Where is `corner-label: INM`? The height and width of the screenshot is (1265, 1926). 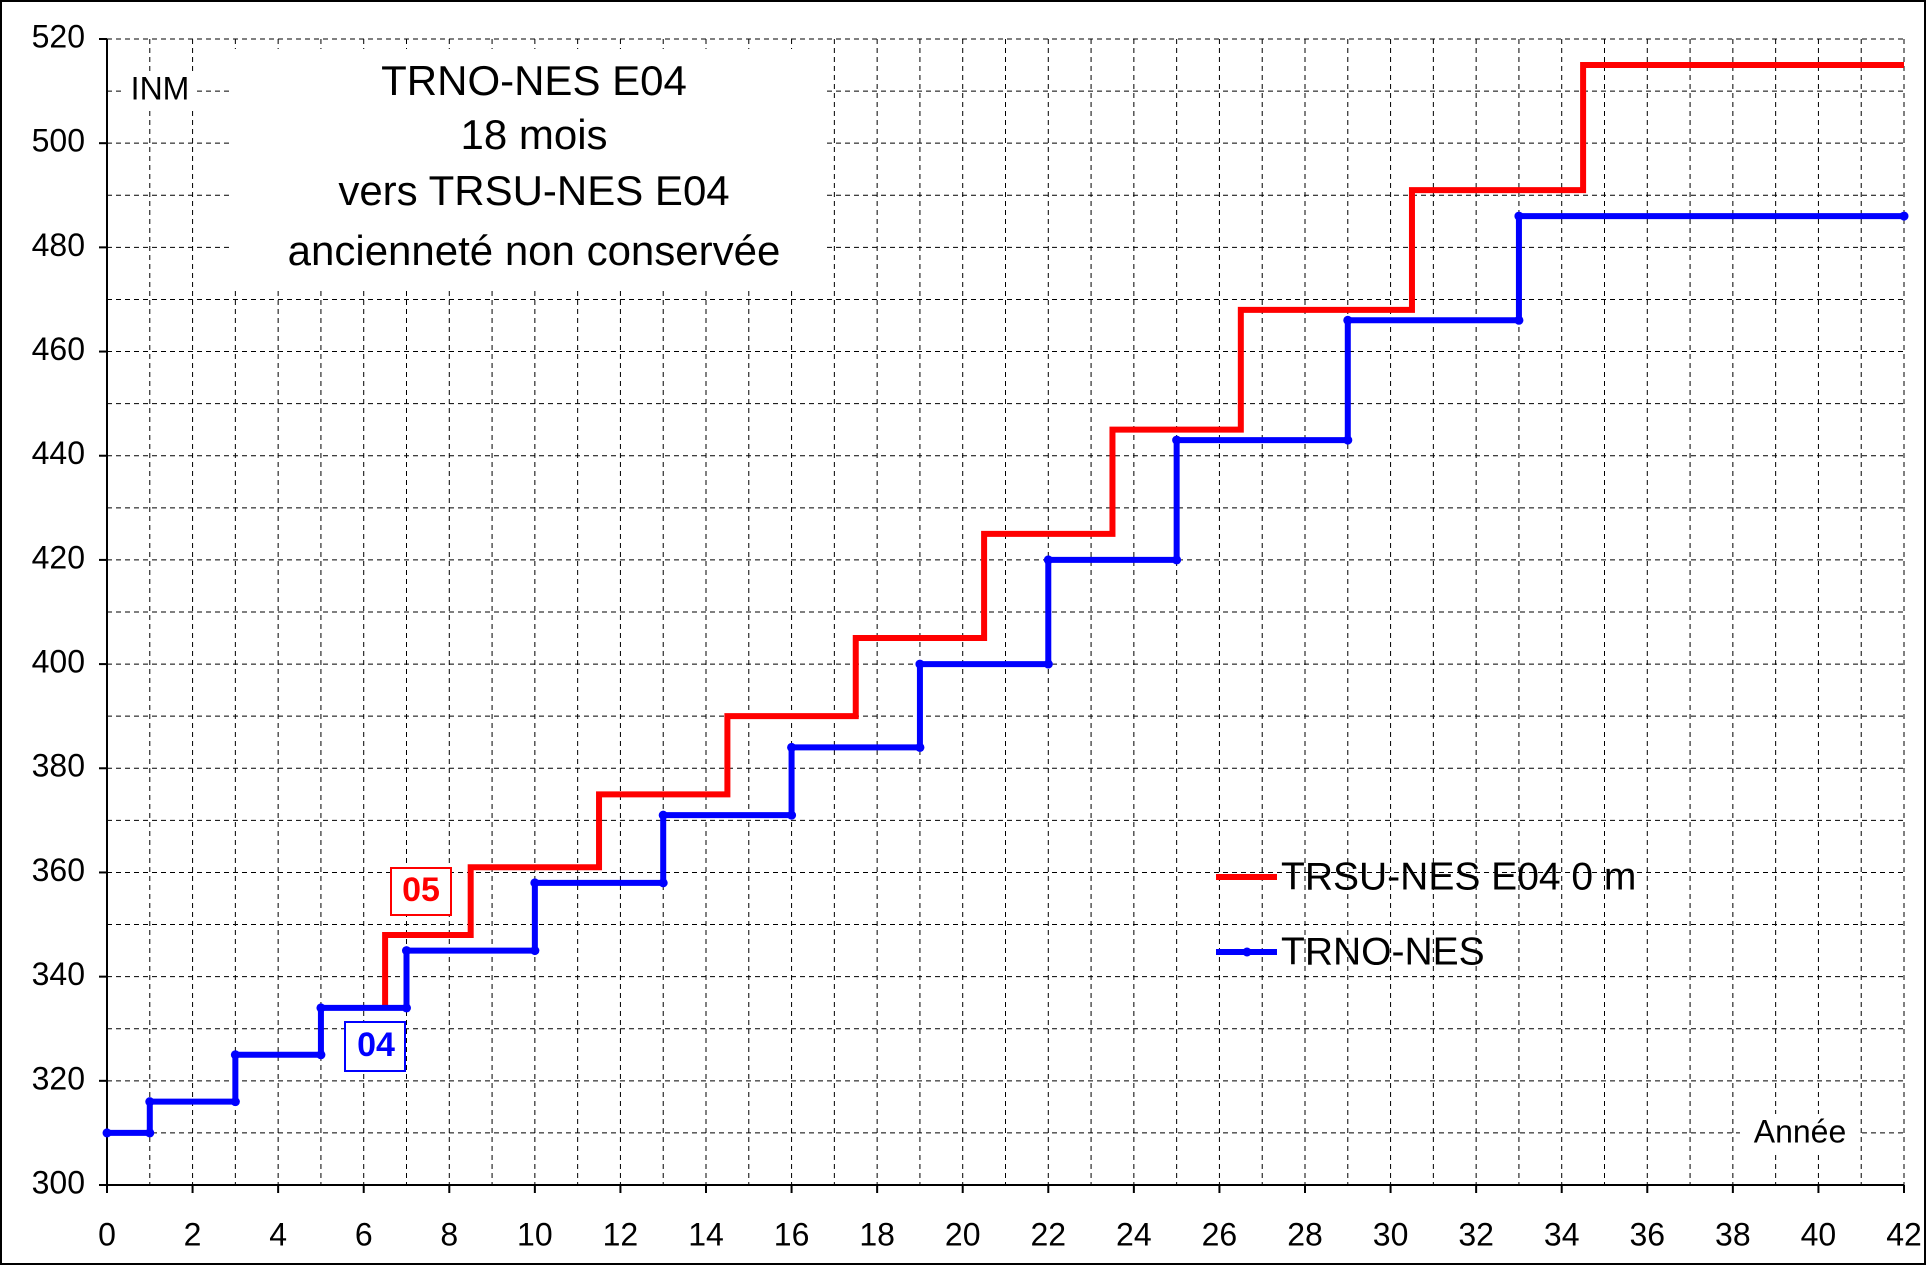 corner-label: INM is located at coordinates (160, 88).